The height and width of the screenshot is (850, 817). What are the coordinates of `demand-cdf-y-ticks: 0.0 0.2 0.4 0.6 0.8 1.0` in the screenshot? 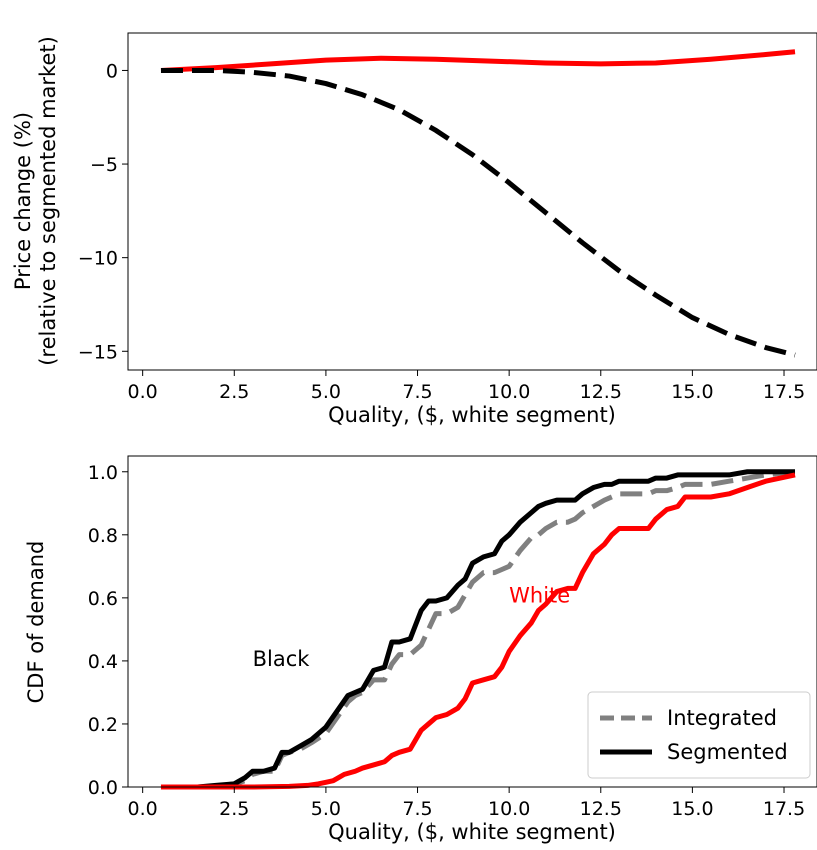 It's located at (108, 630).